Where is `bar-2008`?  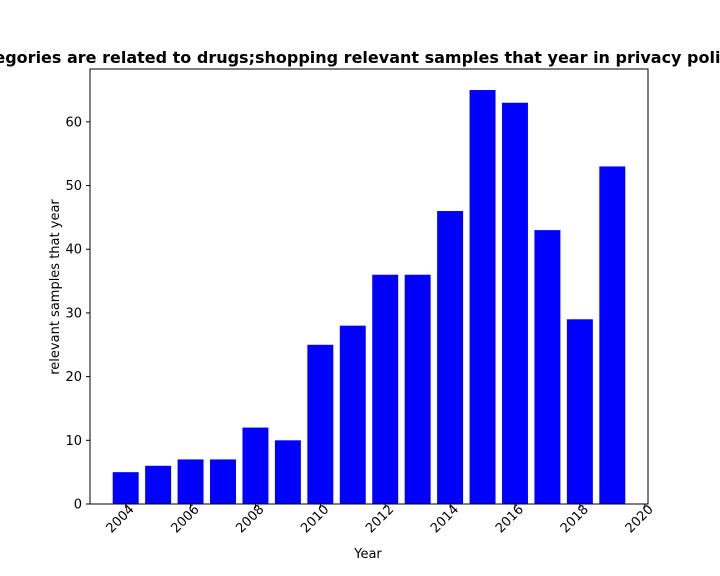
bar-2008 is located at coordinates (255, 465).